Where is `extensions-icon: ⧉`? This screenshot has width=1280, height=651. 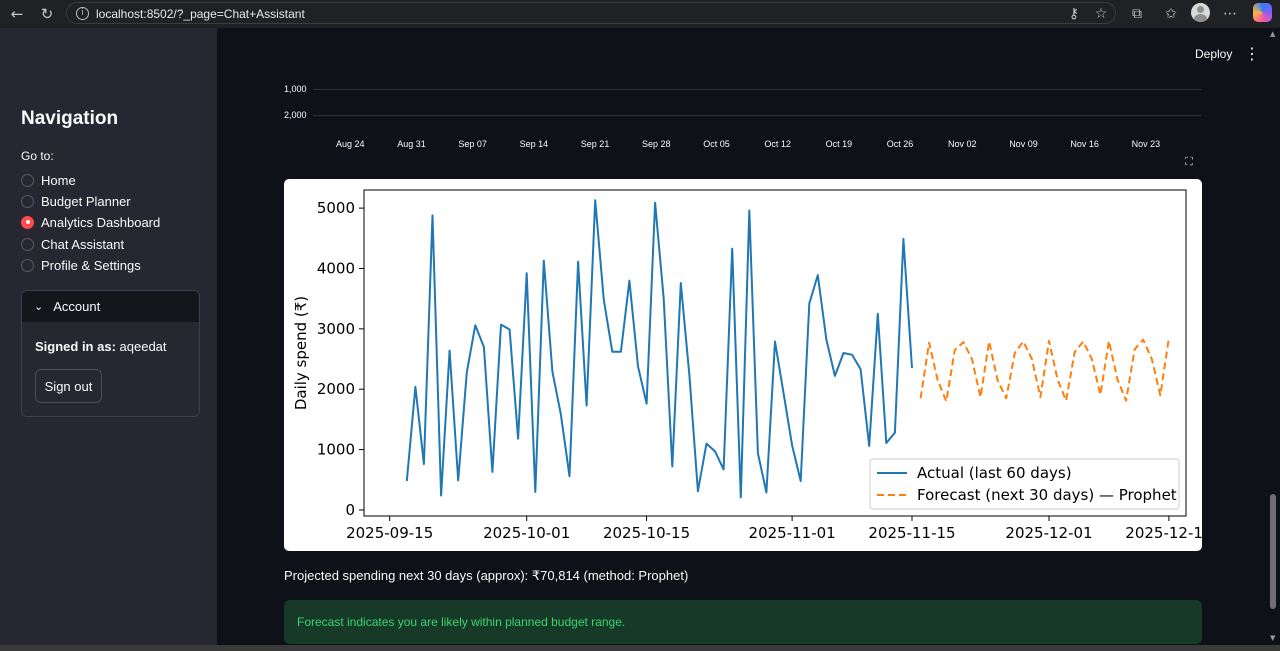 extensions-icon: ⧉ is located at coordinates (1137, 14).